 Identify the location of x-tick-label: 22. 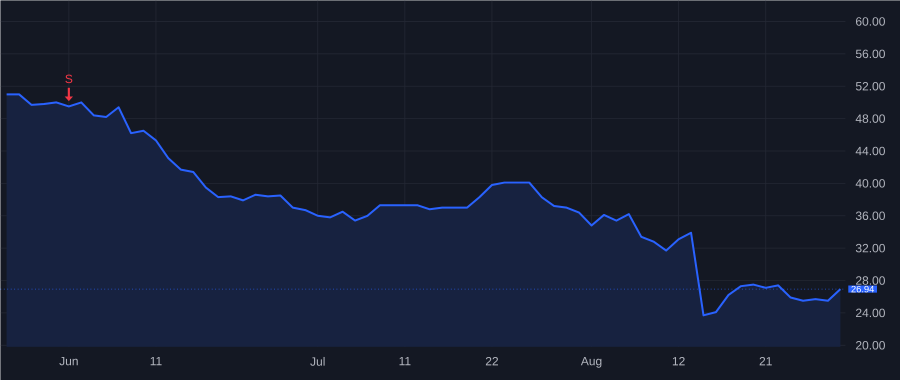
(492, 361).